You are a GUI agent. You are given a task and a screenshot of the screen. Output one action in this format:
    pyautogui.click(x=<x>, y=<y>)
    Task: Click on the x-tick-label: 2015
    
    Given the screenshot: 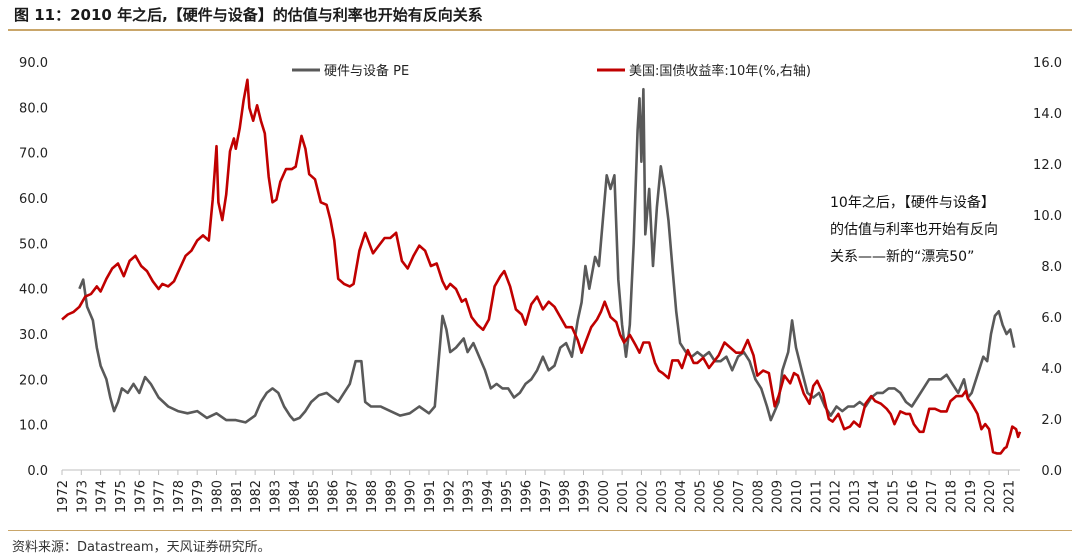 What is the action you would take?
    pyautogui.click(x=894, y=496)
    